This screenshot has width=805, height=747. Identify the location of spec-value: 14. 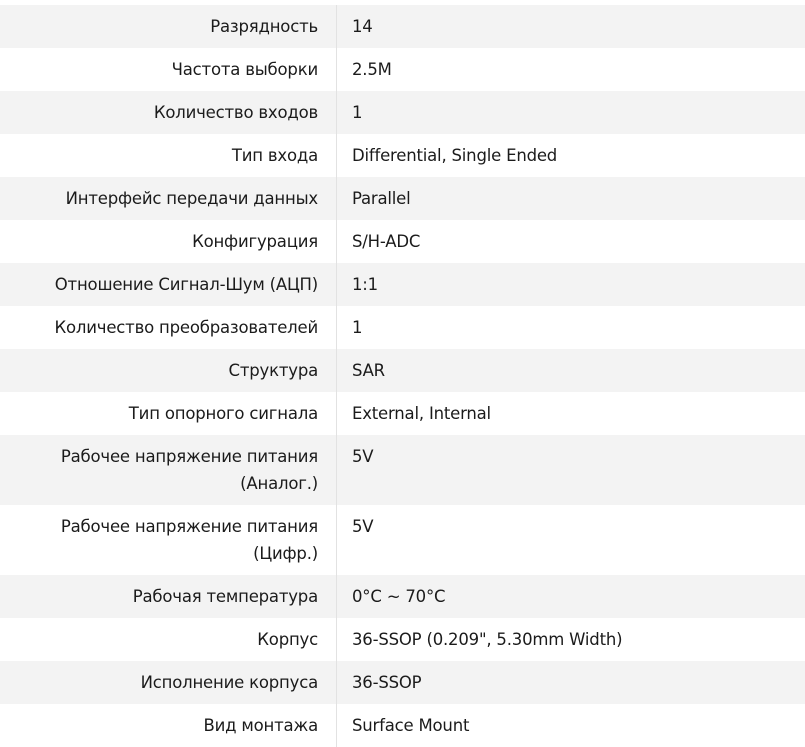
(571, 26).